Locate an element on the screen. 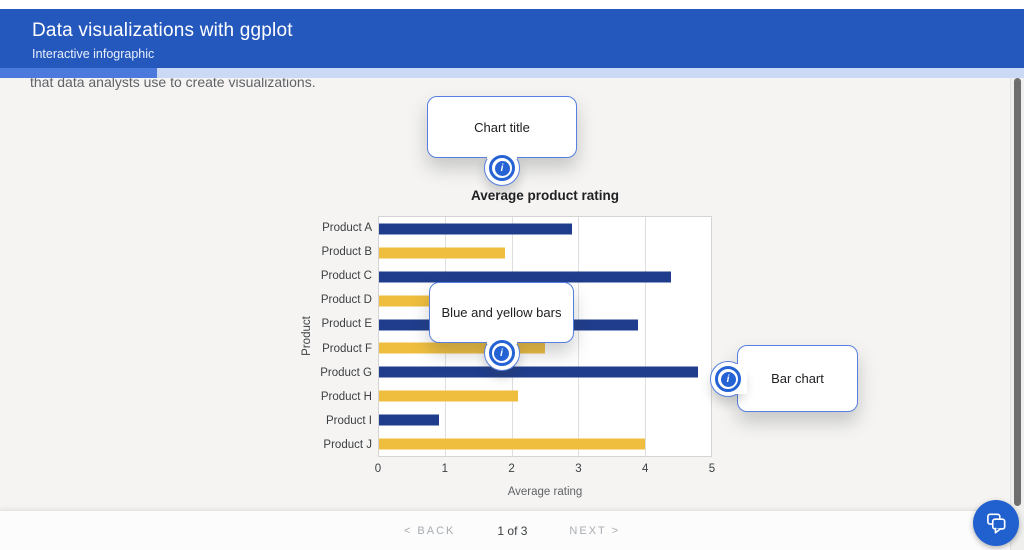  callout-blue-yellow-bars: Blue and yellow bars i is located at coordinates (501, 326).